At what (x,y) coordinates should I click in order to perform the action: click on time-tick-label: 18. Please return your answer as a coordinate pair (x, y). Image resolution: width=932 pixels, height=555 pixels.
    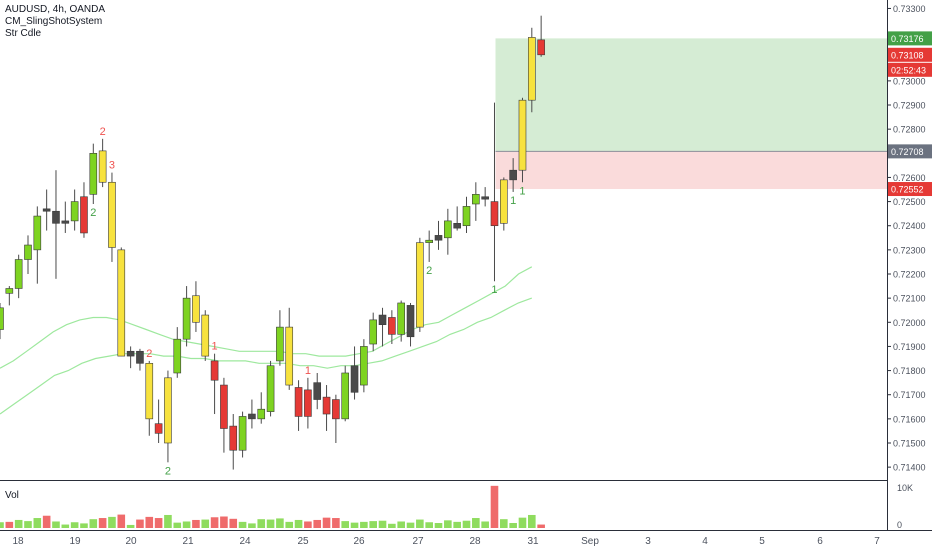
    Looking at the image, I should click on (18, 541).